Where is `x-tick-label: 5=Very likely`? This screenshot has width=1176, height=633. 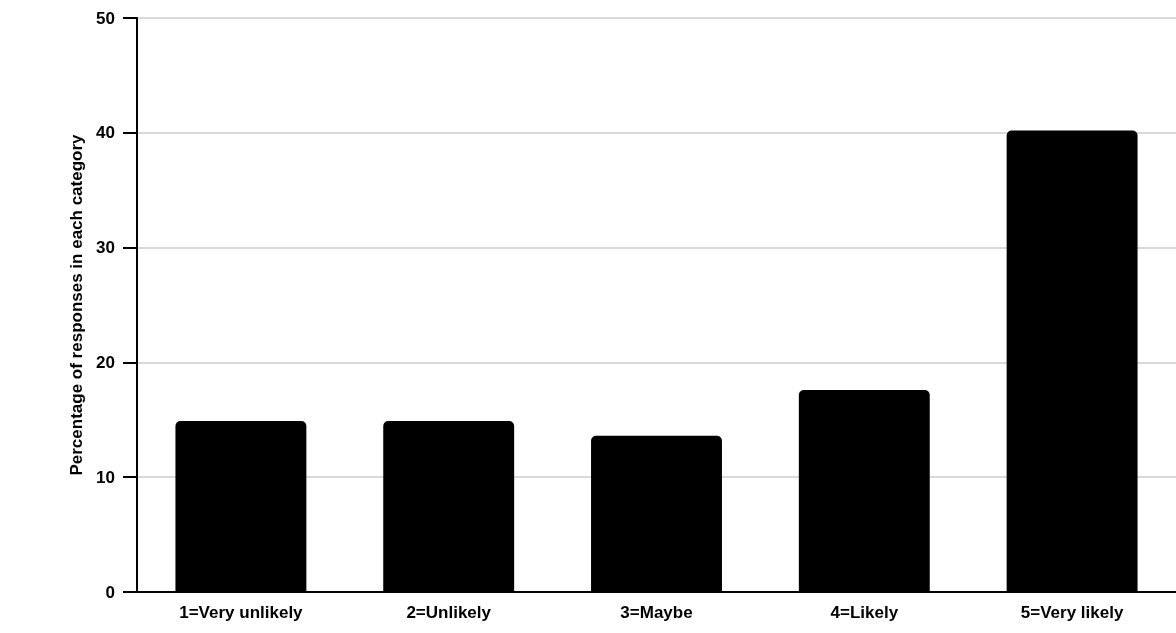
x-tick-label: 5=Very likely is located at coordinates (1072, 612).